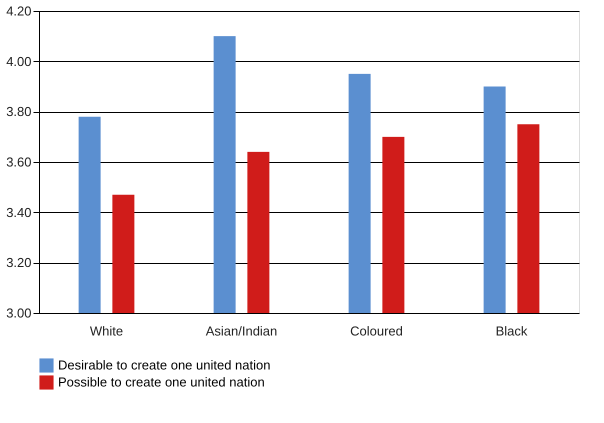 The height and width of the screenshot is (423, 604). Describe the element at coordinates (19, 313) in the screenshot. I see `y-tick-label: 3.00` at that location.